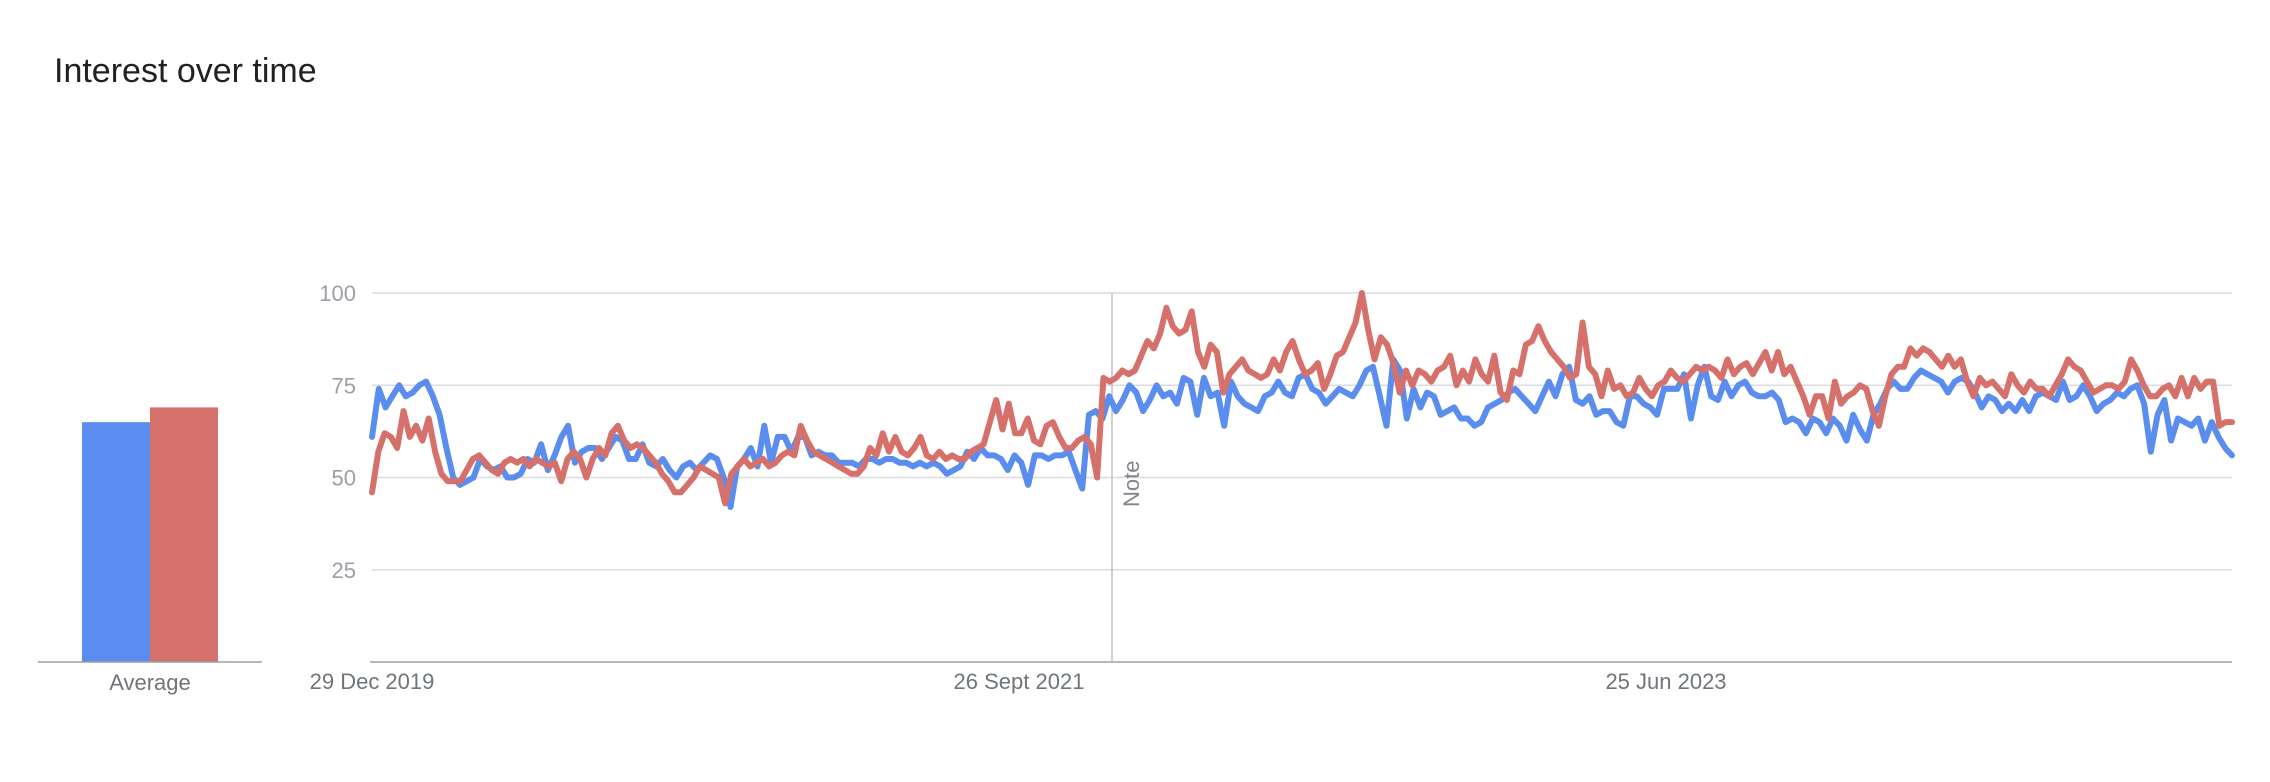 This screenshot has height=782, width=2270. What do you see at coordinates (1019, 681) in the screenshot?
I see `x-tick-label-2: 26 Sept 2021` at bounding box center [1019, 681].